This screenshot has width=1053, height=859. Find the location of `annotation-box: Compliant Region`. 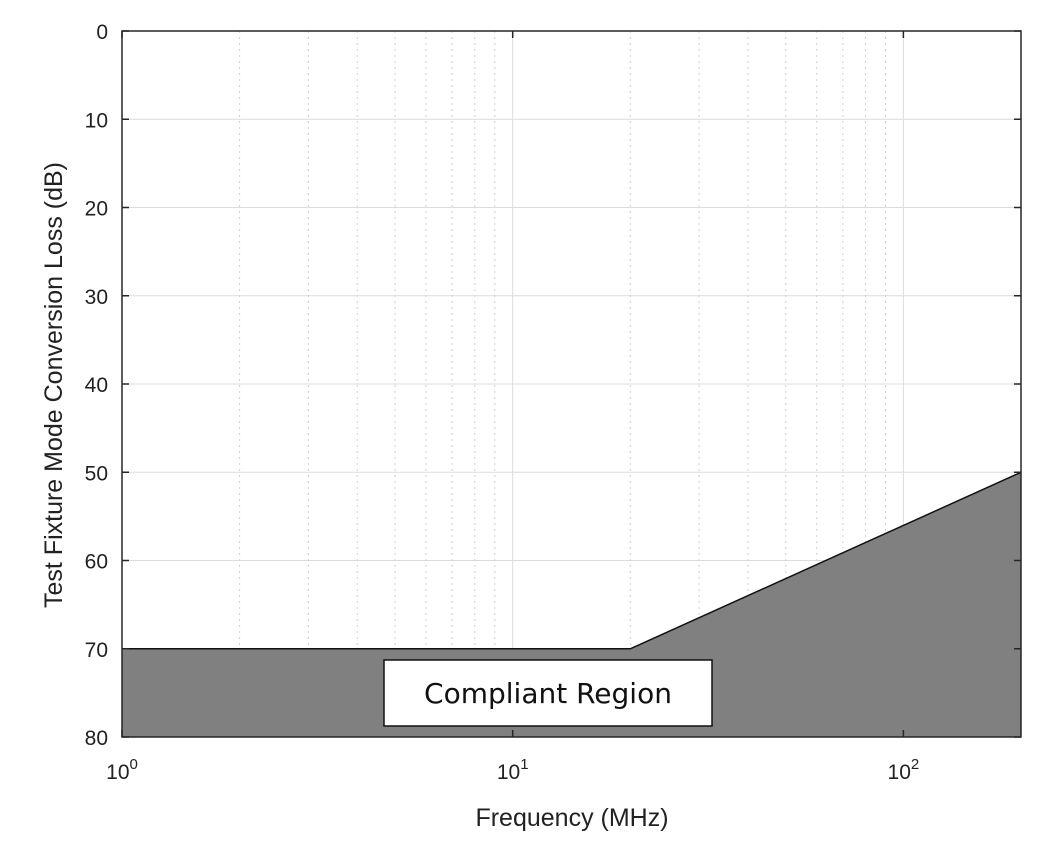

annotation-box: Compliant Region is located at coordinates (548, 693).